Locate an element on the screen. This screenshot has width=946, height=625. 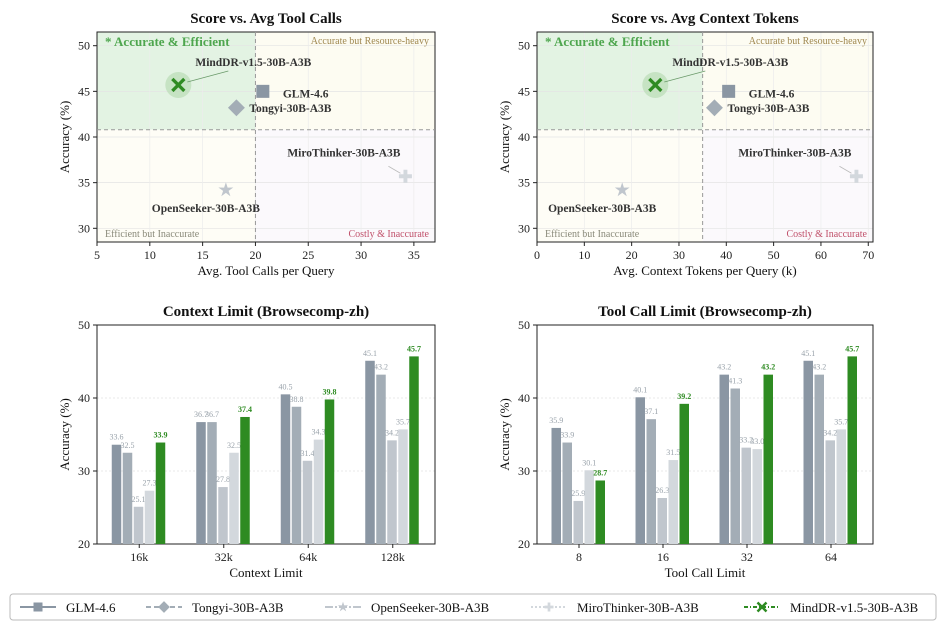
bar-value-label: 38.8 is located at coordinates (297, 399).